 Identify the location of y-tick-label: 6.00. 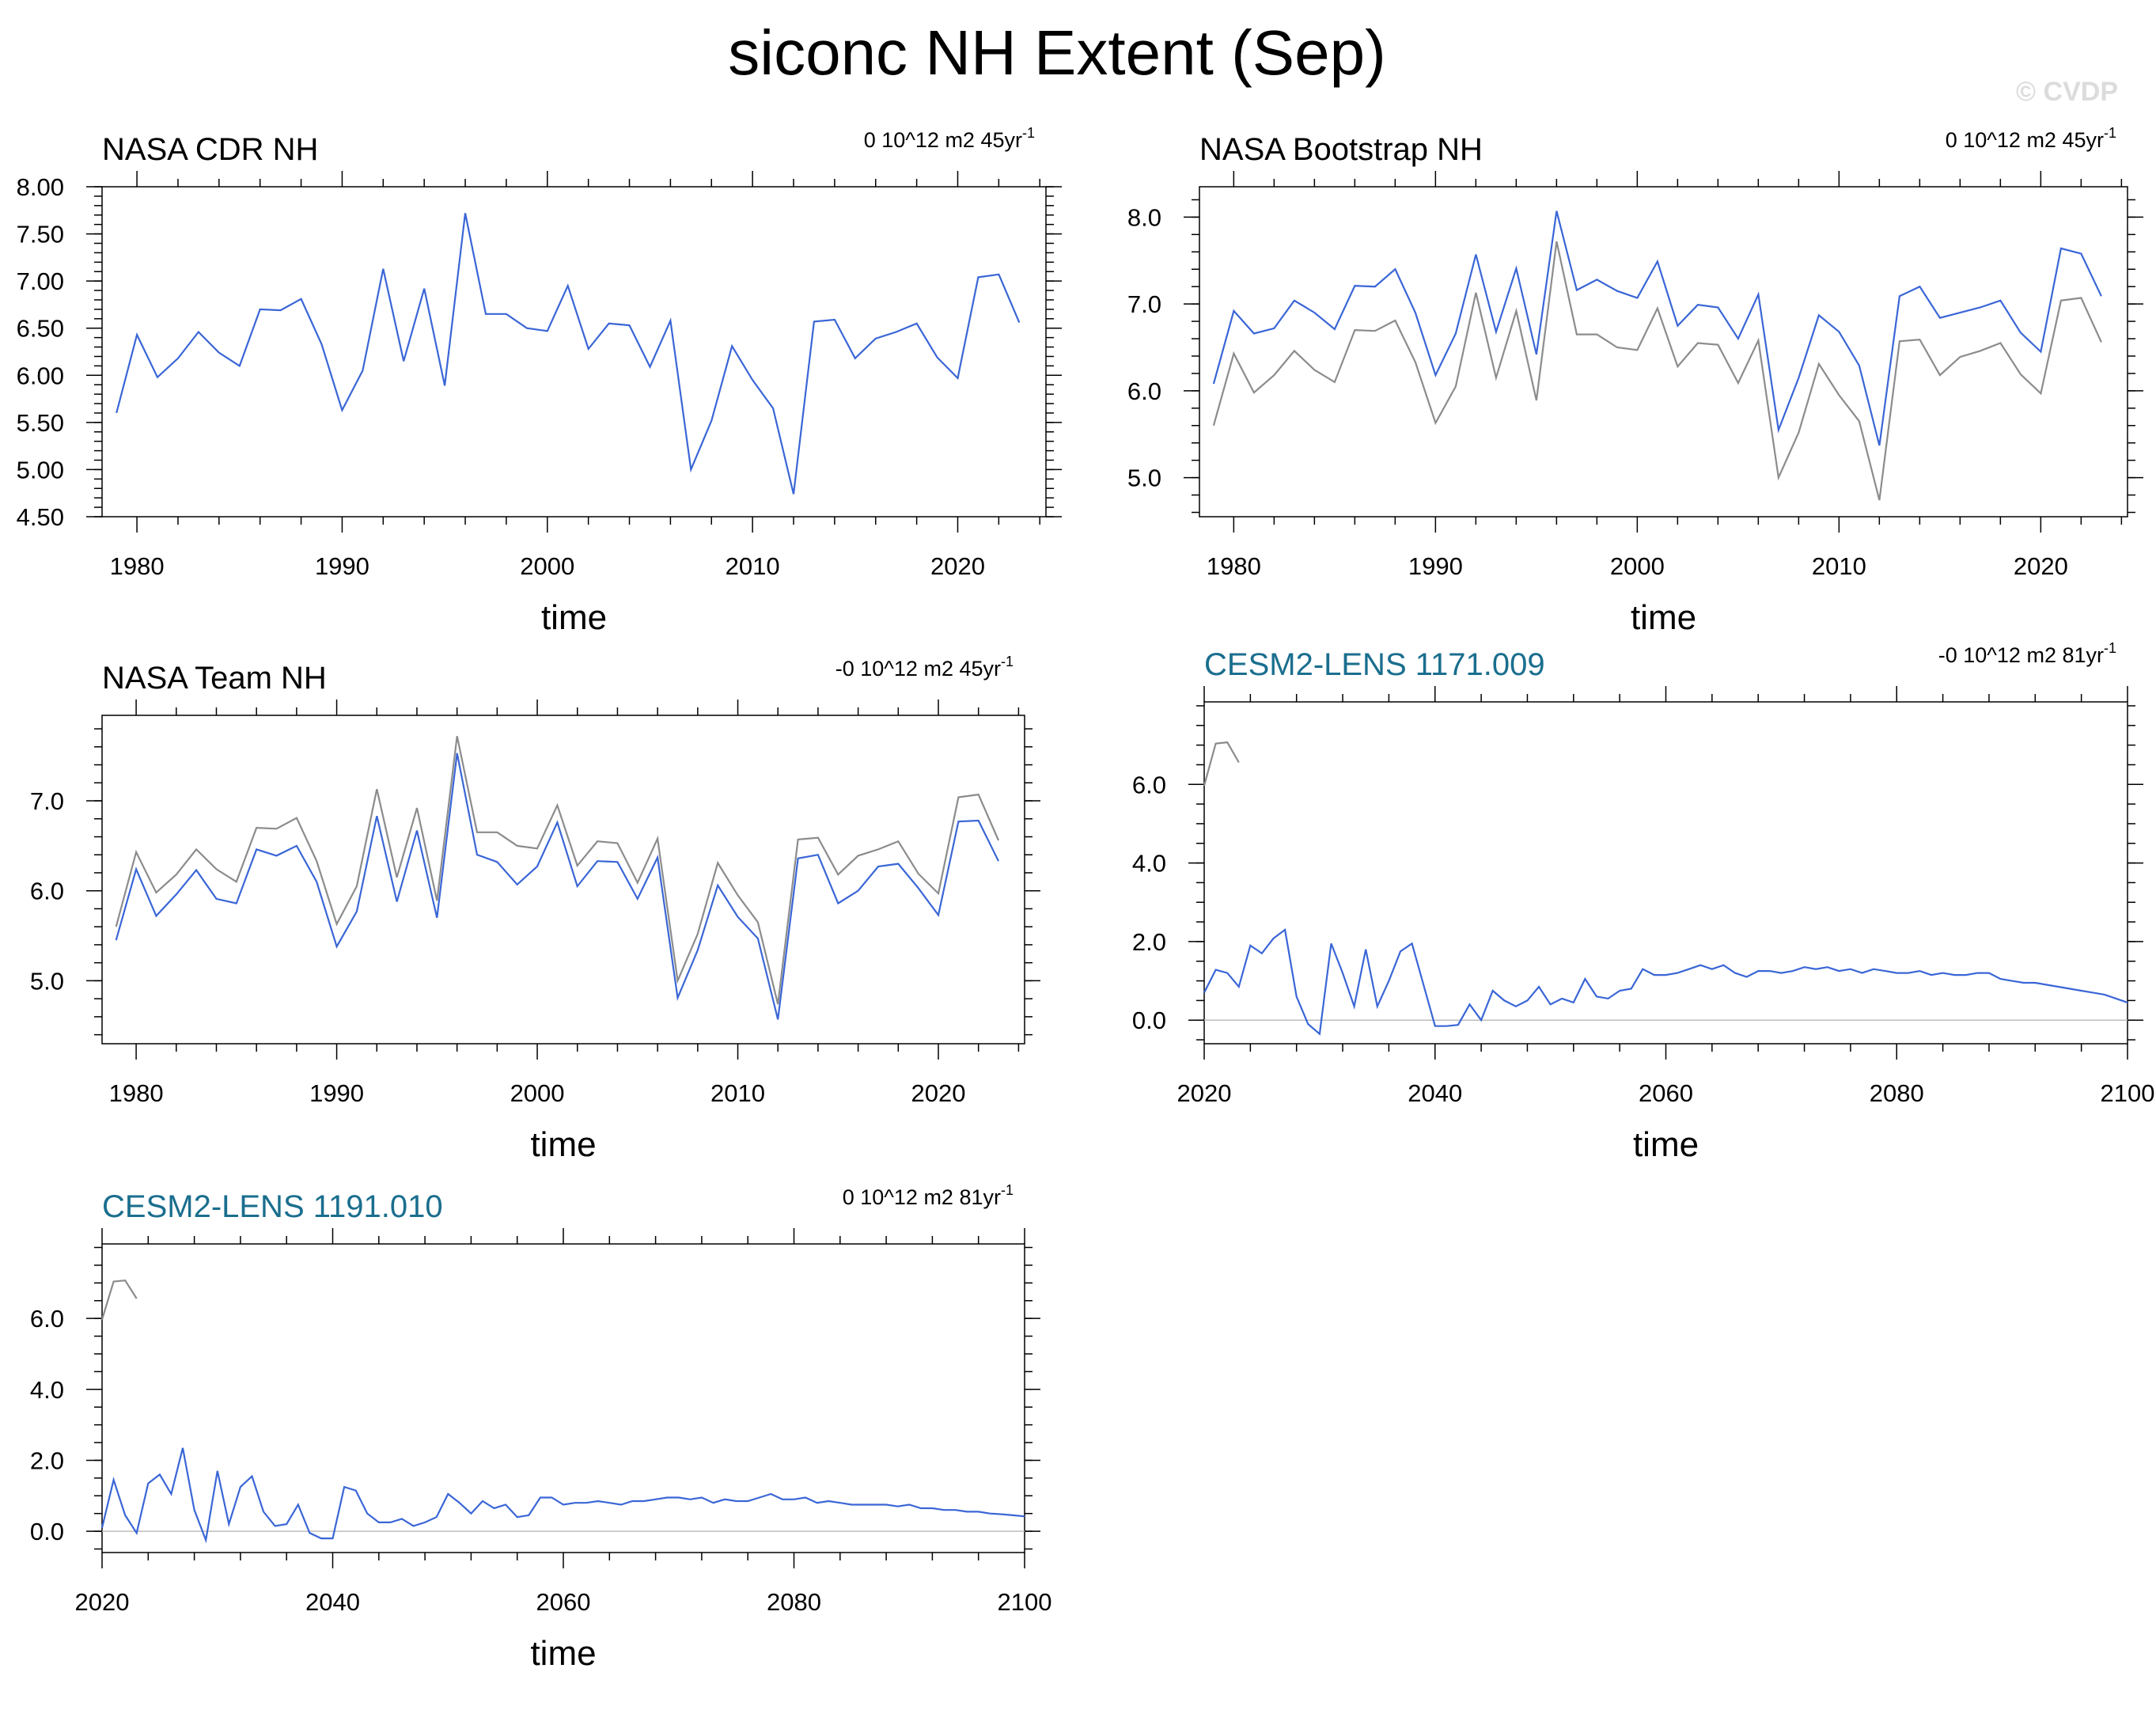
(40, 376).